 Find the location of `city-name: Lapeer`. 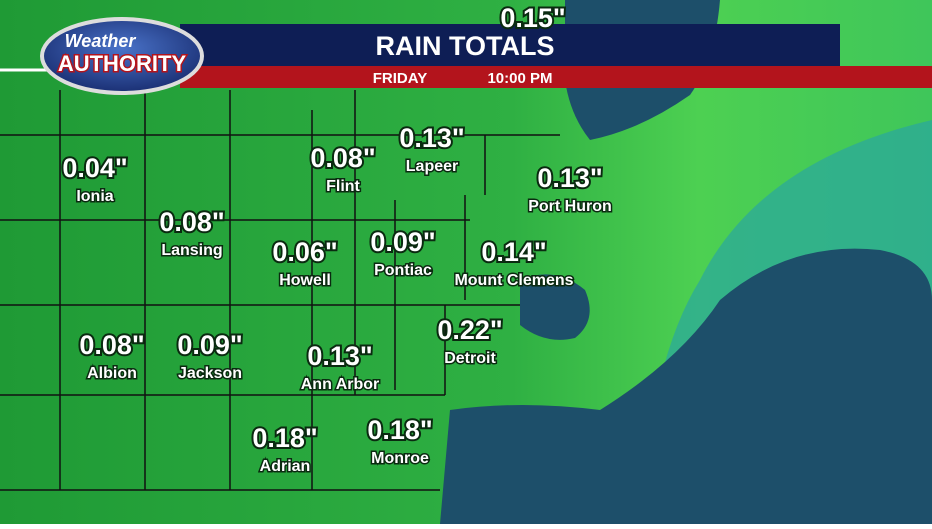

city-name: Lapeer is located at coordinates (432, 166).